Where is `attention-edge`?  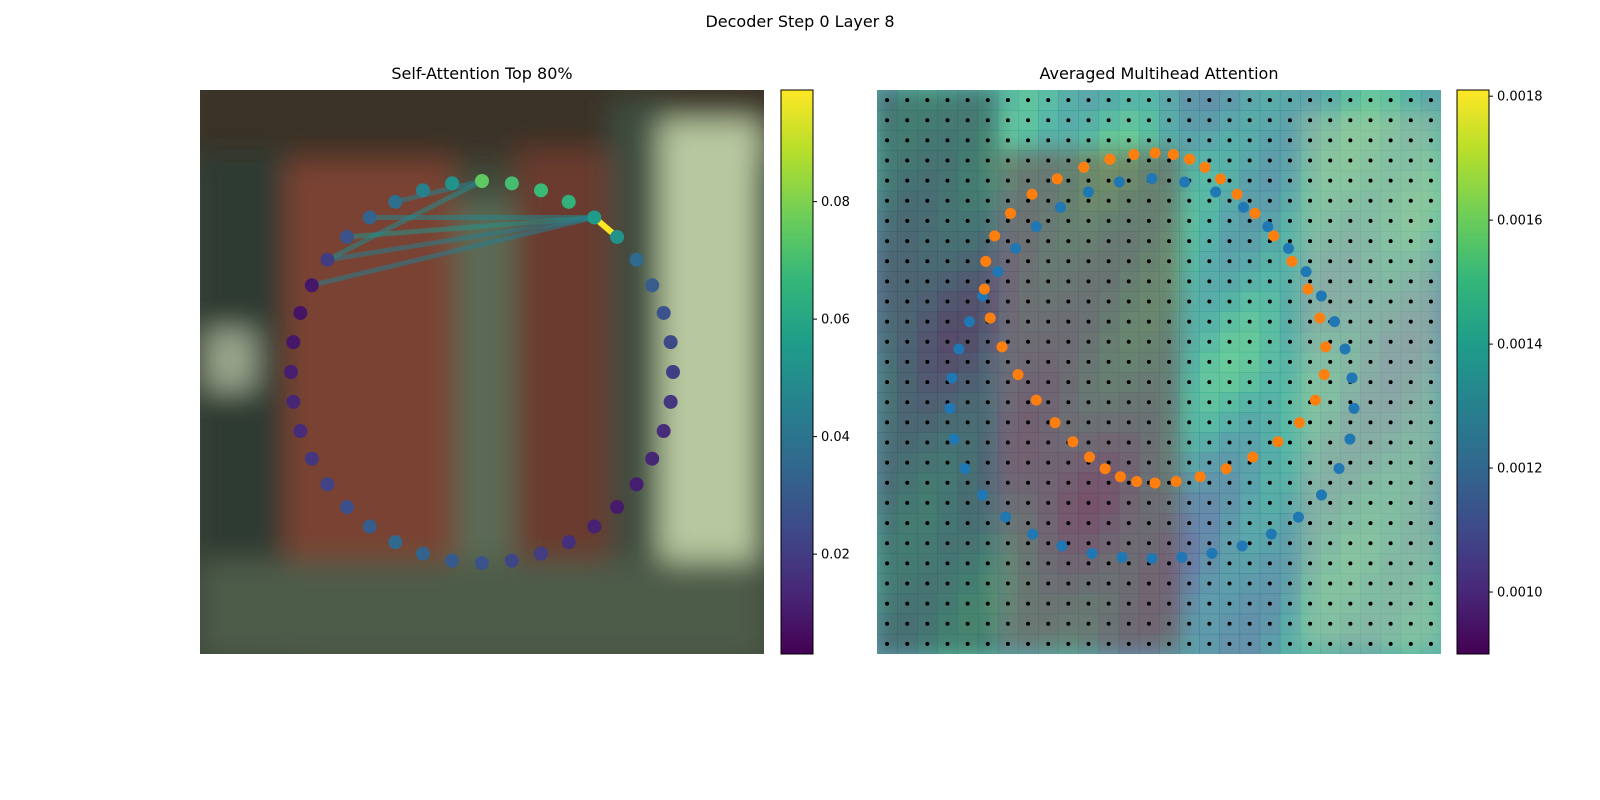
attention-edge is located at coordinates (453, 251).